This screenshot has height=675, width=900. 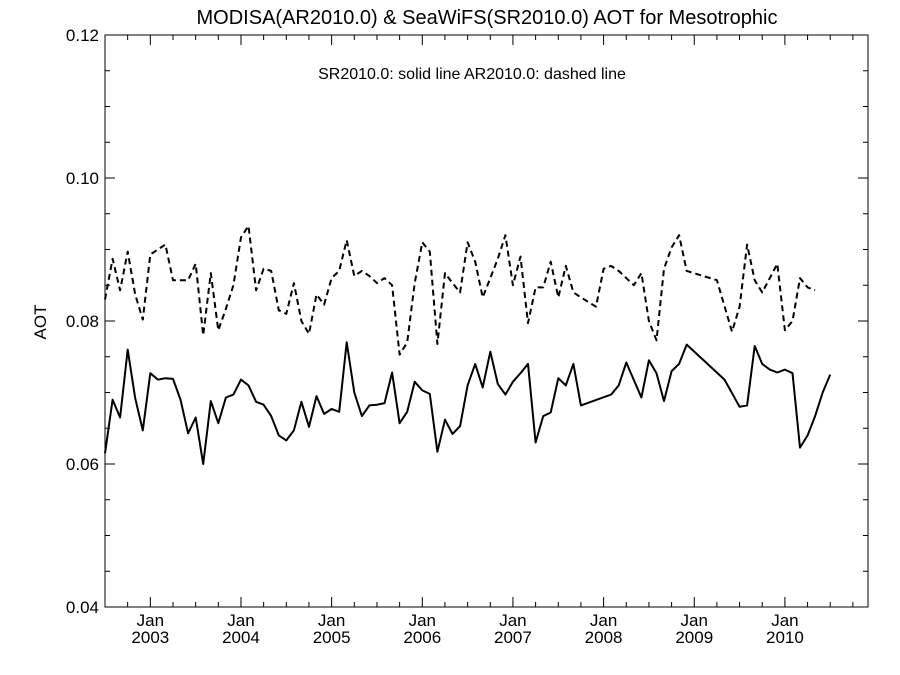 I want to click on y-tick-label: 0.08, so click(x=82, y=321).